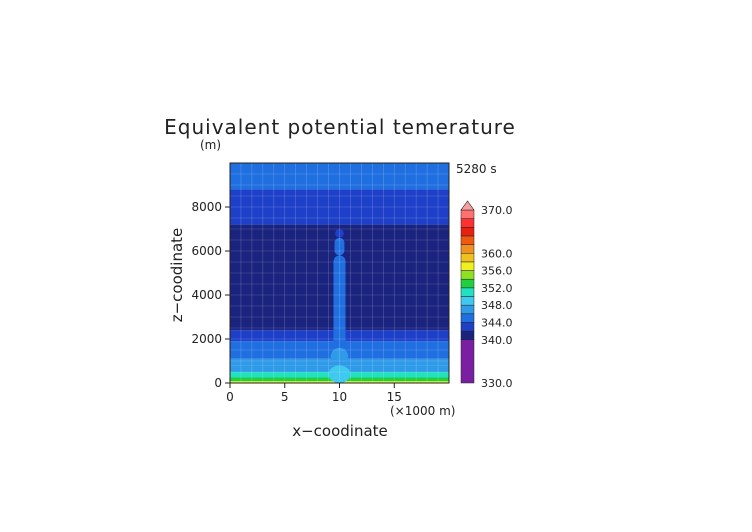 The image size is (752, 532). What do you see at coordinates (497, 253) in the screenshot?
I see `colorbar-tick-label: 360.0` at bounding box center [497, 253].